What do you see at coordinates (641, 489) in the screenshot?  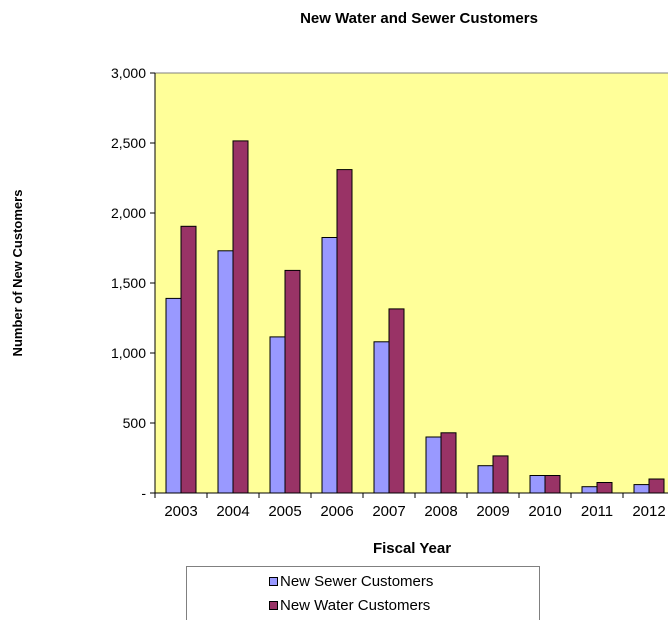 I see `bar-sewer-2012` at bounding box center [641, 489].